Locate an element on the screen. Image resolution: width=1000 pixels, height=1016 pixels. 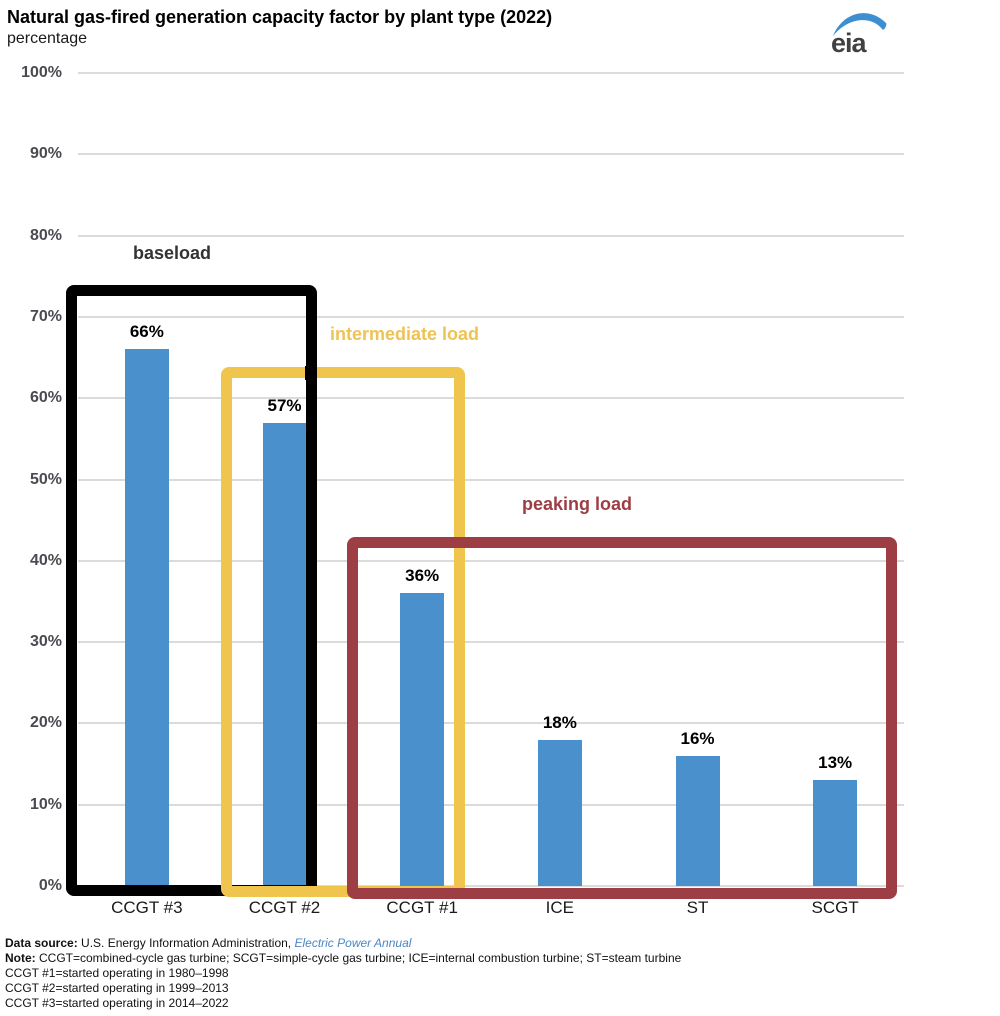
data-source-text: U.S. Energy Information Administration, is located at coordinates (186, 943).